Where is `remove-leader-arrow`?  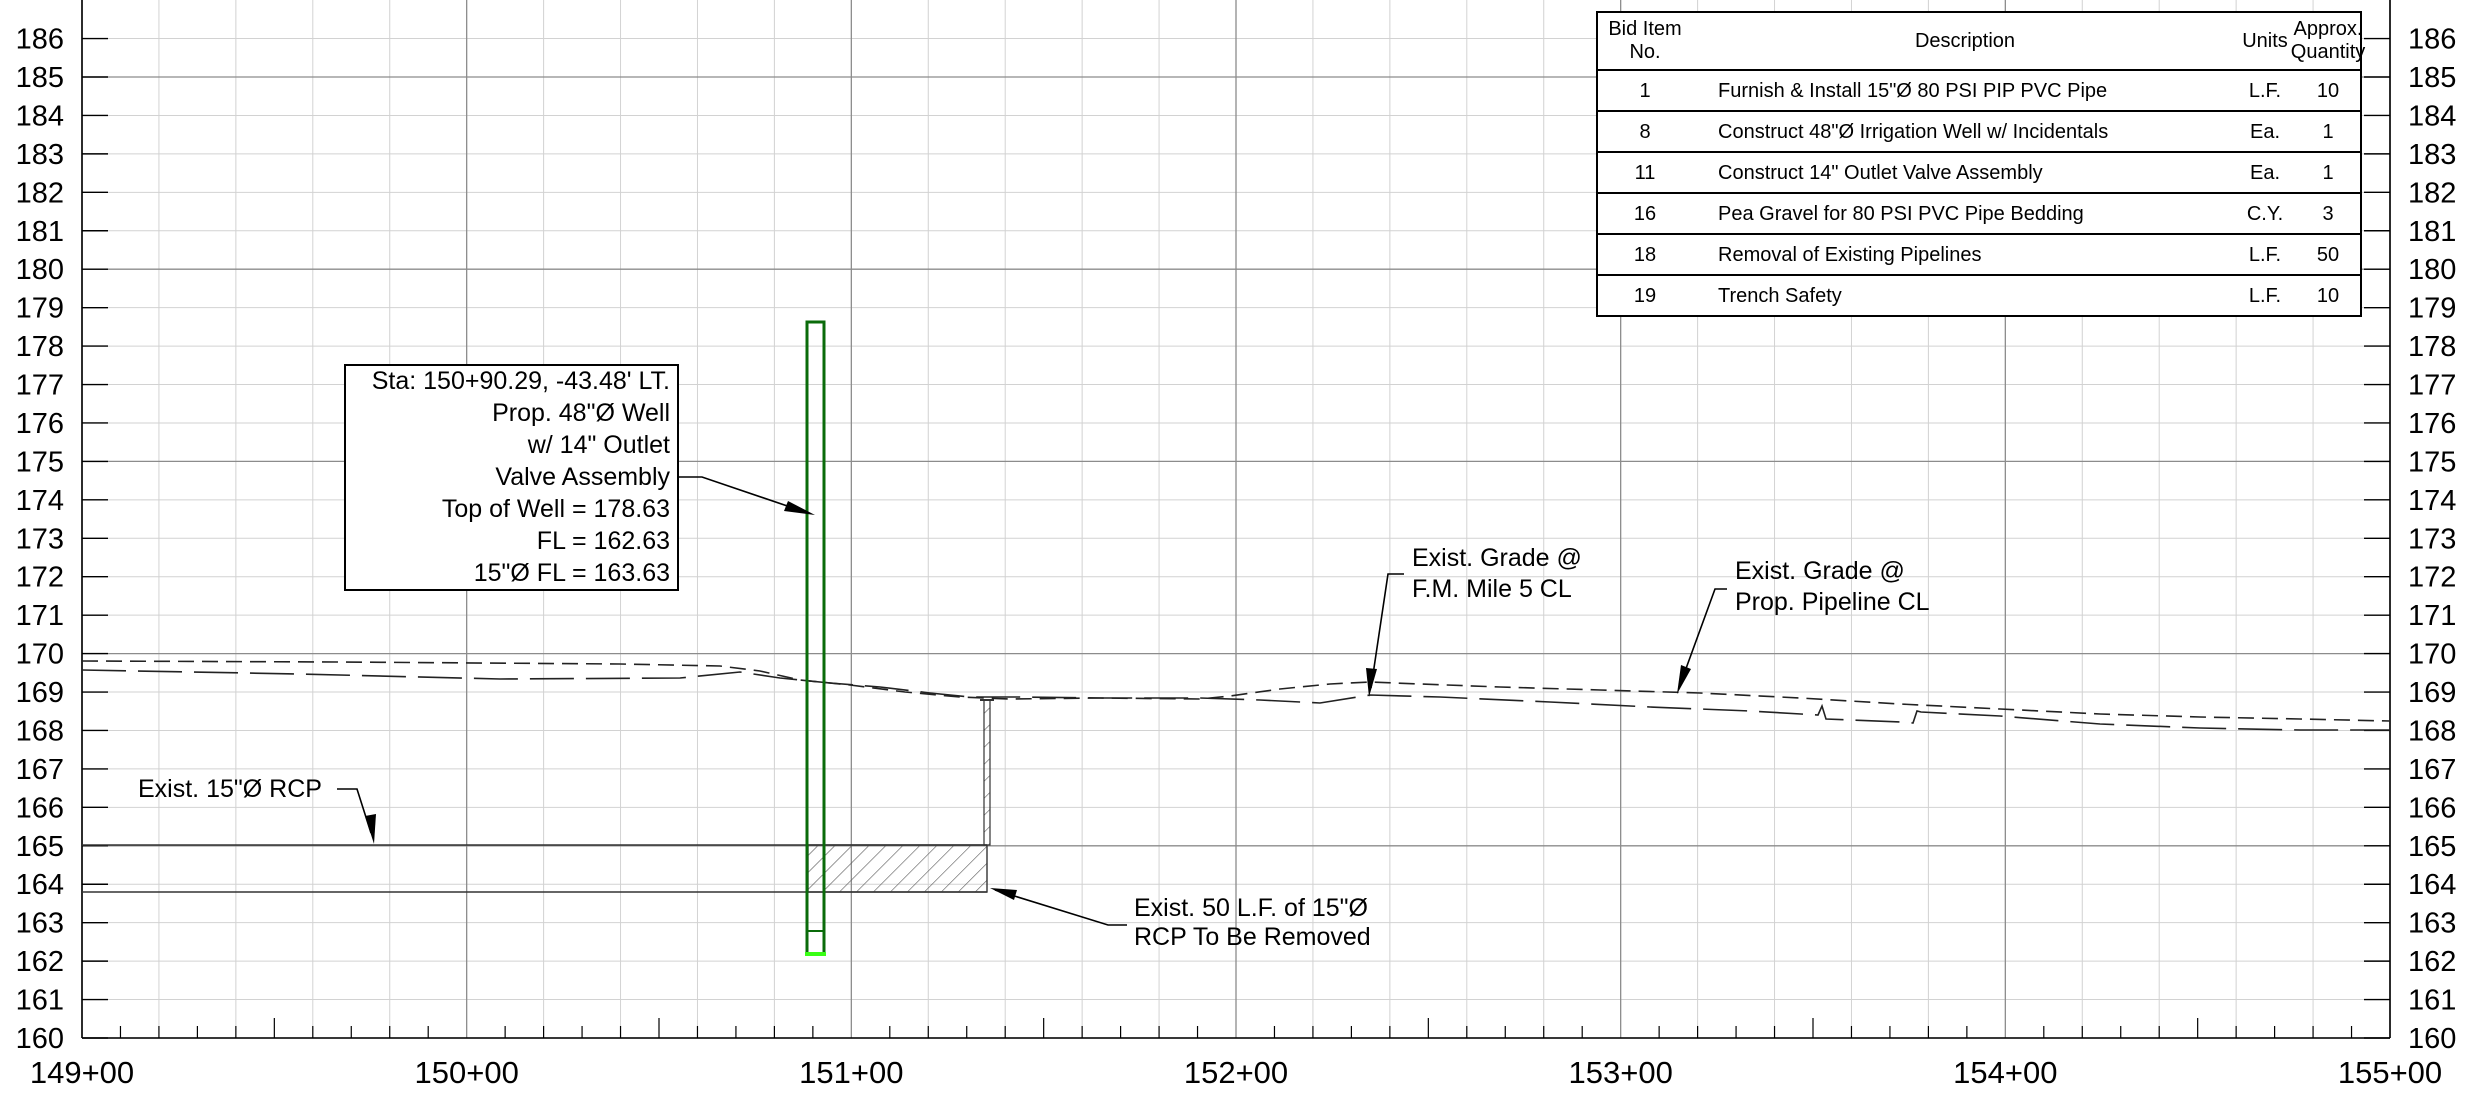
remove-leader-arrow is located at coordinates (1003, 894).